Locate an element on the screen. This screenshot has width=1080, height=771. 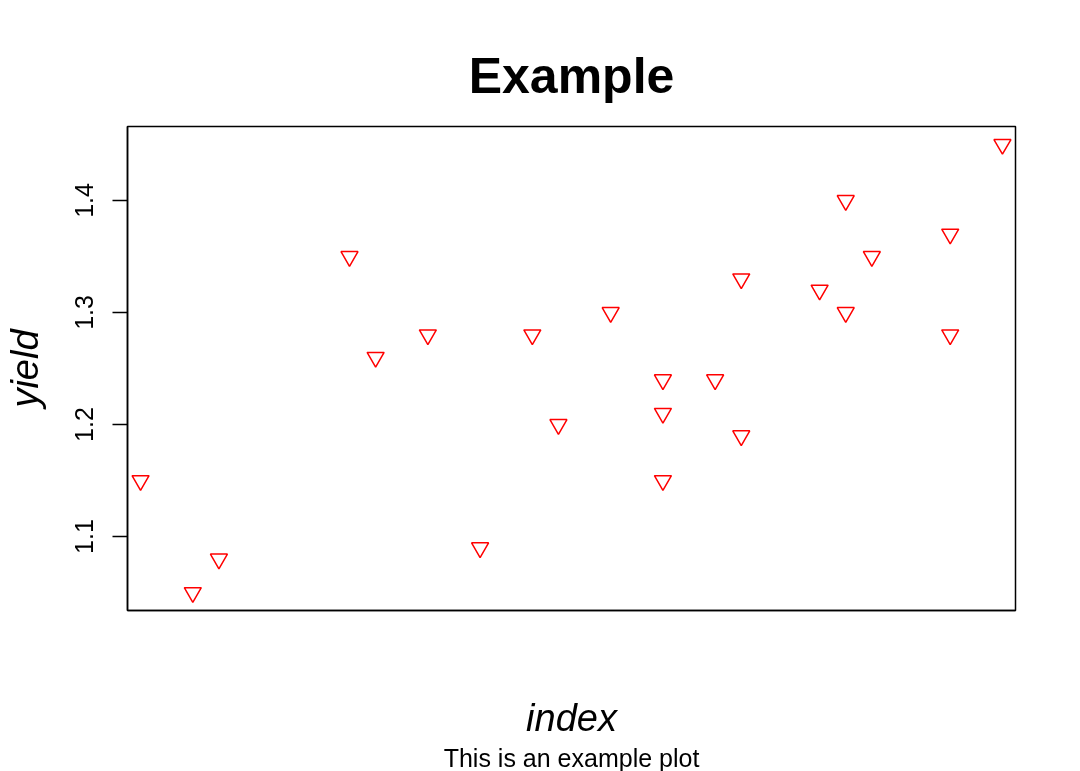
y-tick-label: 1.3 is located at coordinates (84, 312).